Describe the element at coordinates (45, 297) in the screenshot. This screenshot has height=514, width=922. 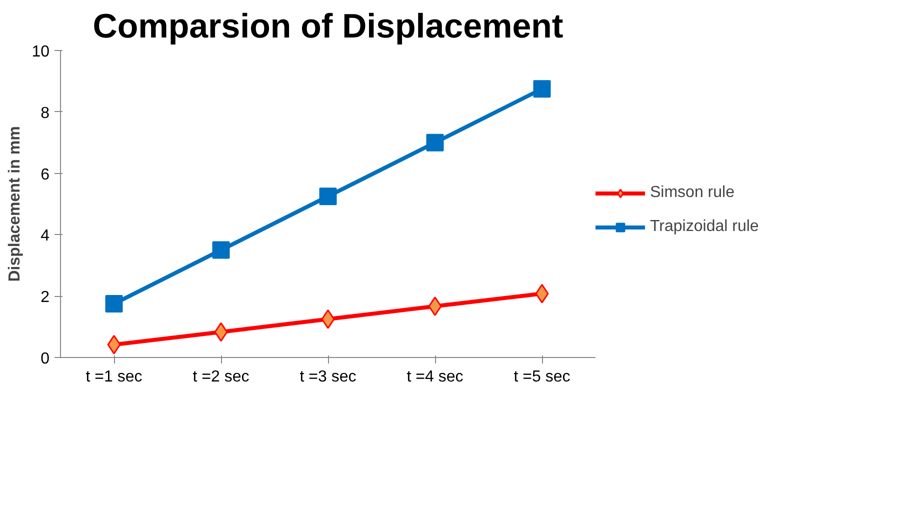
I see `y-tick-label: 2` at that location.